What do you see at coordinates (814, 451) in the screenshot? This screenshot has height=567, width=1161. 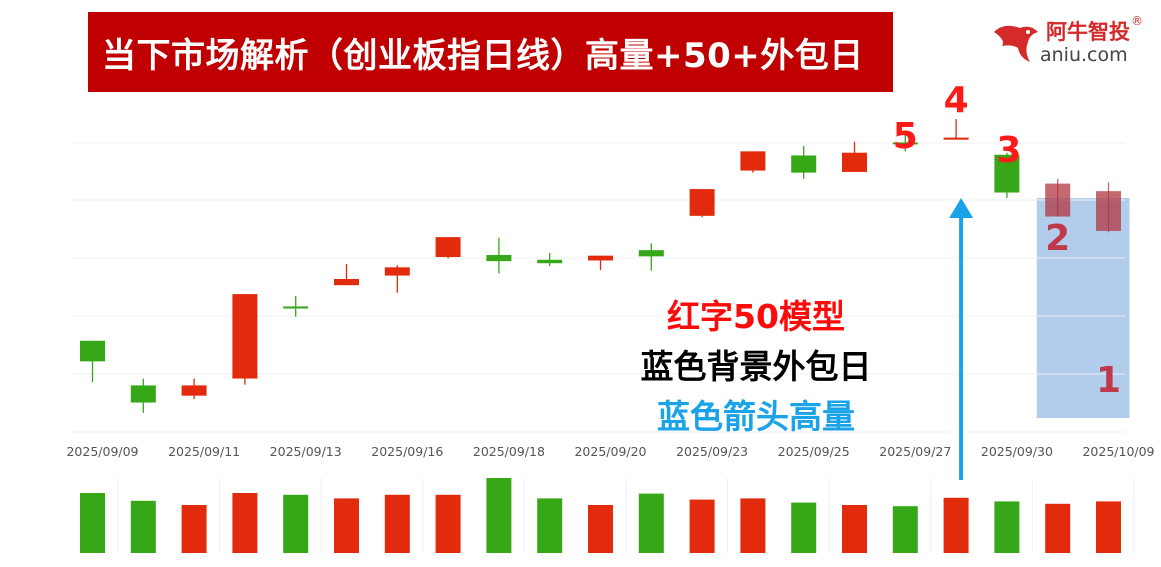 I see `x-tick-label: 2025/09/25` at bounding box center [814, 451].